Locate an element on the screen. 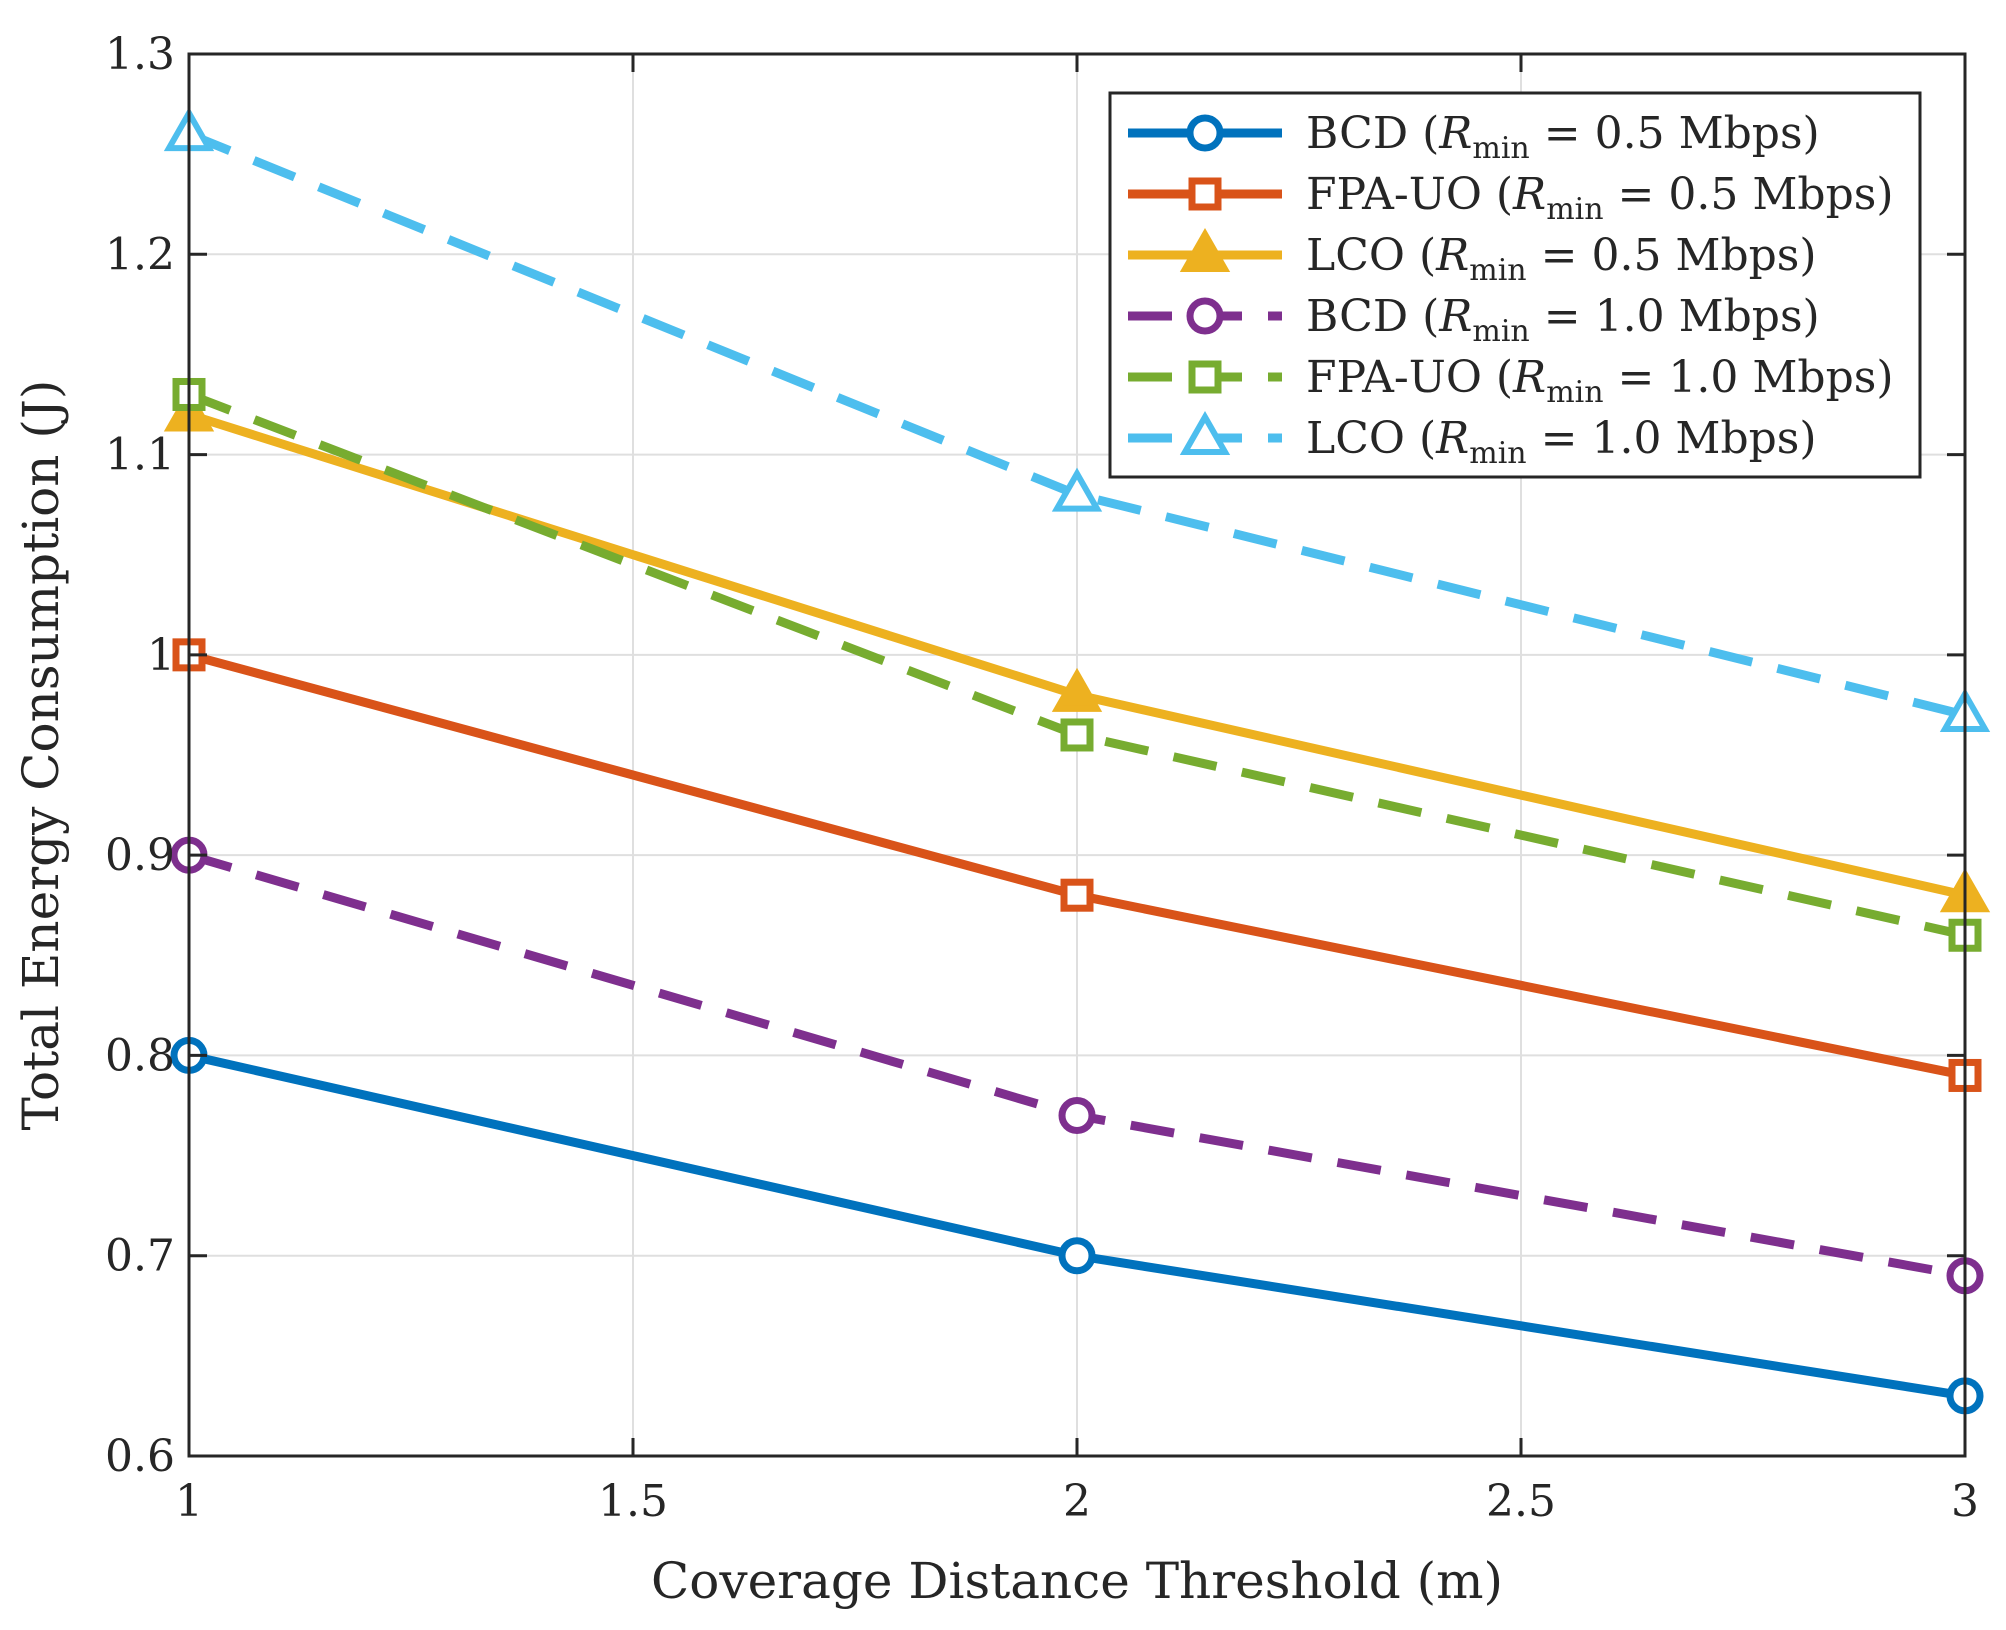 This screenshot has width=2006, height=1630. x-tick-label: 1 is located at coordinates (189, 1501).